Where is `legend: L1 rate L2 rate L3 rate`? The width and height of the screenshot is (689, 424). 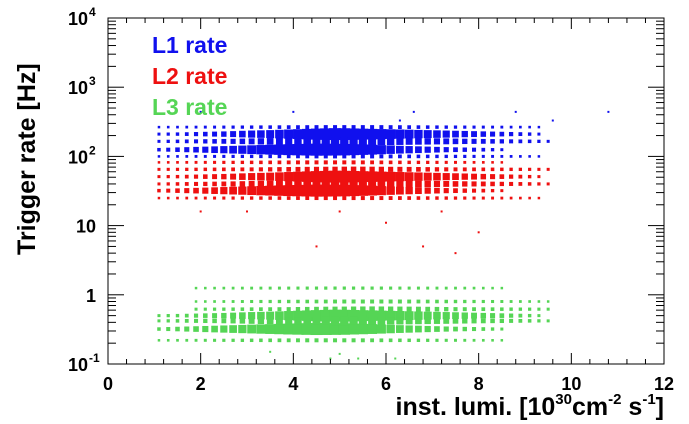
legend: L1 rate L2 rate L3 rate is located at coordinates (189, 76).